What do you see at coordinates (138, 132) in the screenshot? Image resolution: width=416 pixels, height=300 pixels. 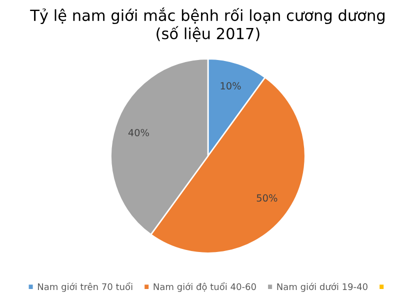 I see `data-label: 40%` at bounding box center [138, 132].